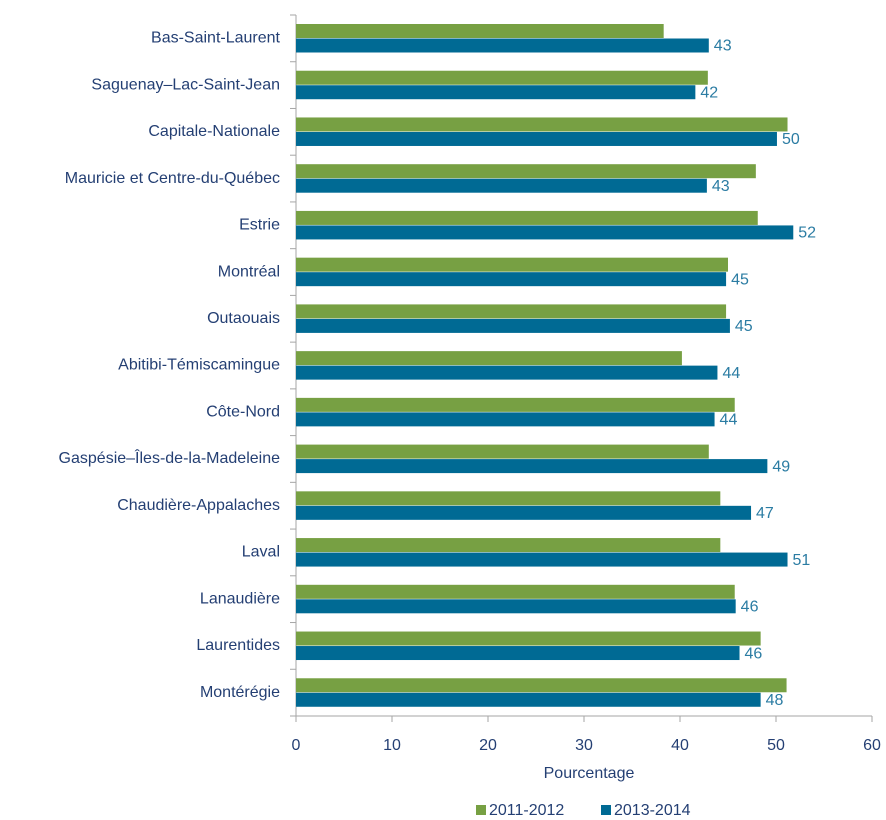 This screenshot has width=886, height=820. What do you see at coordinates (261, 552) in the screenshot?
I see `y-tick-label: Laval` at bounding box center [261, 552].